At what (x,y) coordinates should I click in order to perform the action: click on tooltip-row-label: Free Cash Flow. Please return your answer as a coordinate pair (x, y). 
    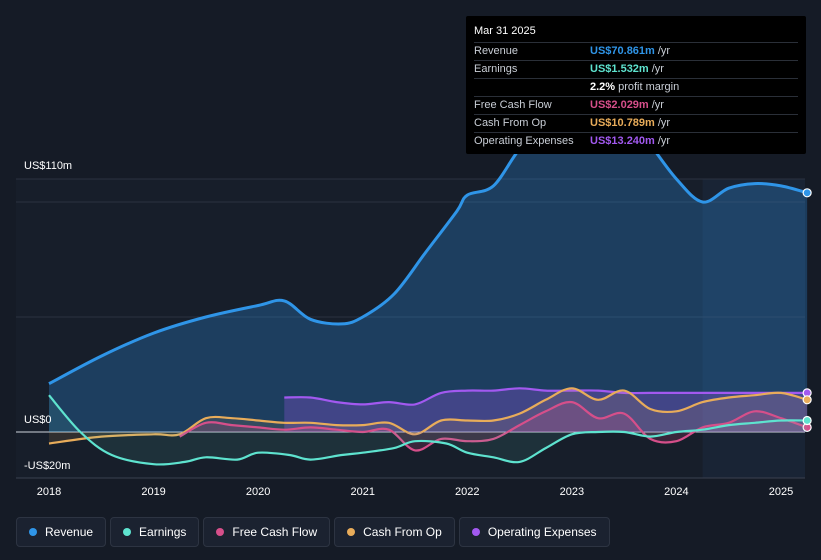
    Looking at the image, I should click on (513, 105).